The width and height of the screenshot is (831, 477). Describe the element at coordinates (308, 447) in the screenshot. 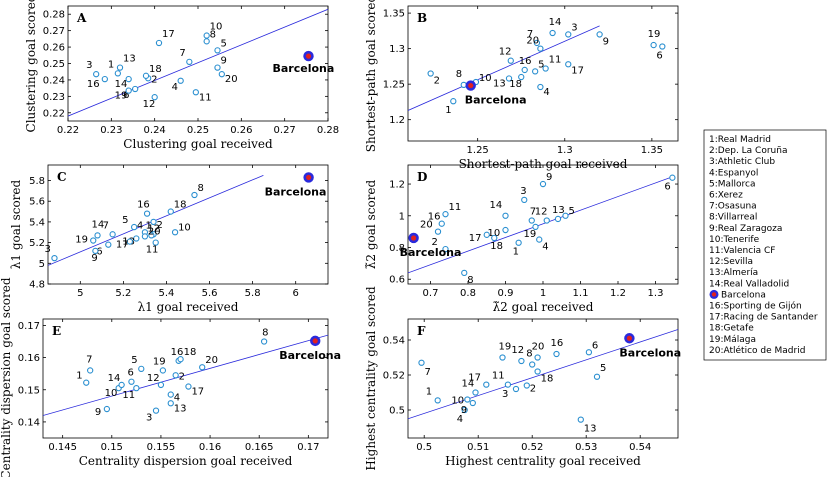

I see `x-tick-label: 0.17` at that location.